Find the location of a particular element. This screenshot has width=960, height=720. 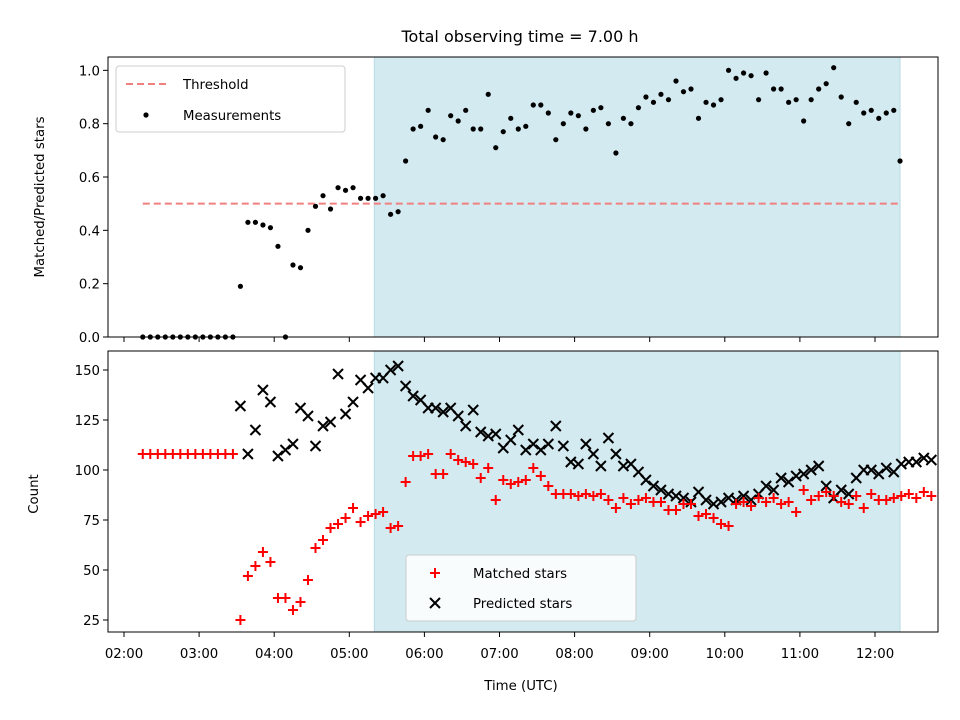

top-y-tick-label: 0.2 is located at coordinates (89, 285).